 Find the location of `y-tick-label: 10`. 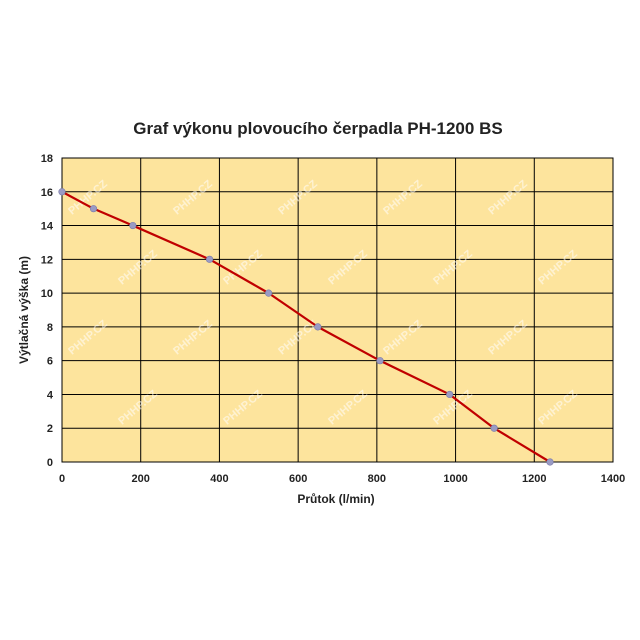

y-tick-label: 10 is located at coordinates (47, 294).